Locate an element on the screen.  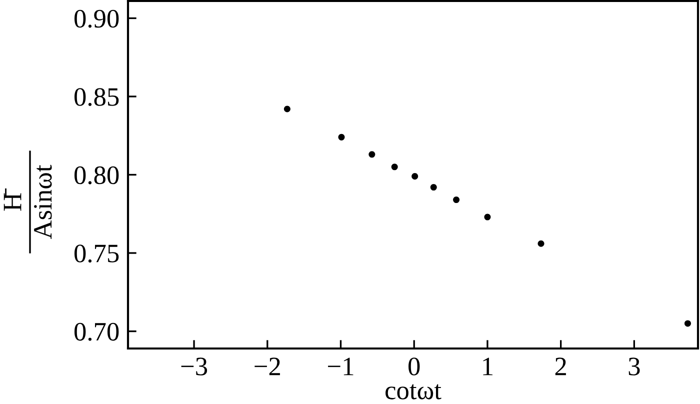
y-tick-label: 0.85 is located at coordinates (96, 97).